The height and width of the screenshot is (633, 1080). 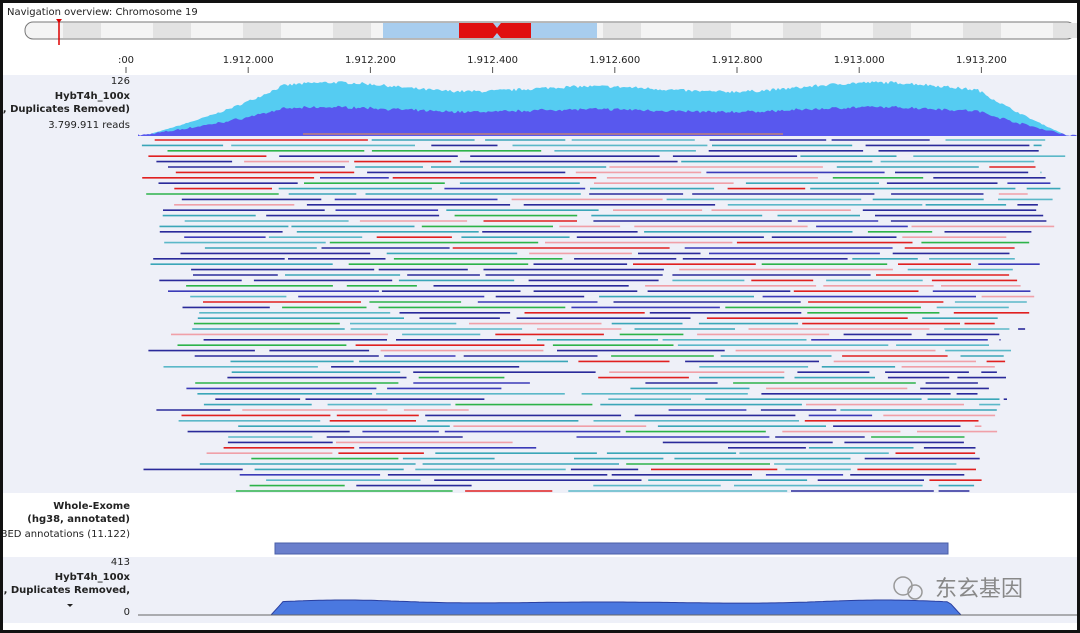 I want to click on track-max: 413, so click(x=120, y=562).